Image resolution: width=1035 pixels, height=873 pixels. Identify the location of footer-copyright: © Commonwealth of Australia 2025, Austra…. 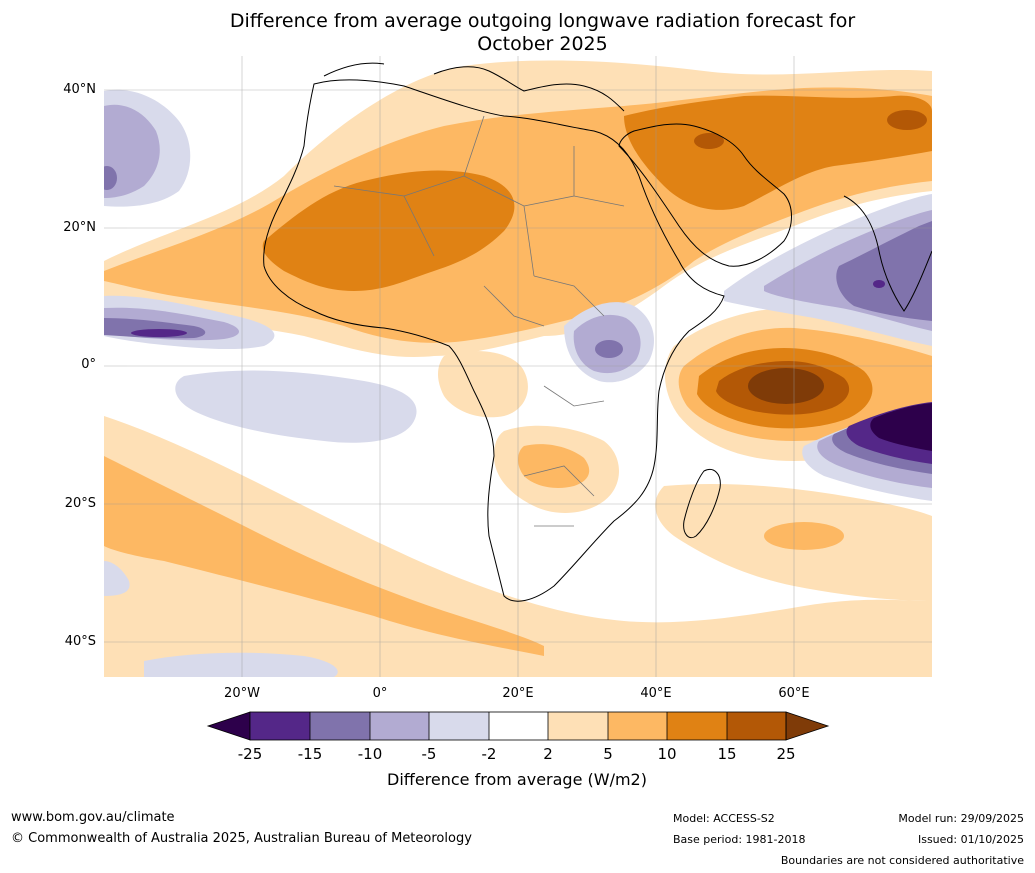
(241, 838).